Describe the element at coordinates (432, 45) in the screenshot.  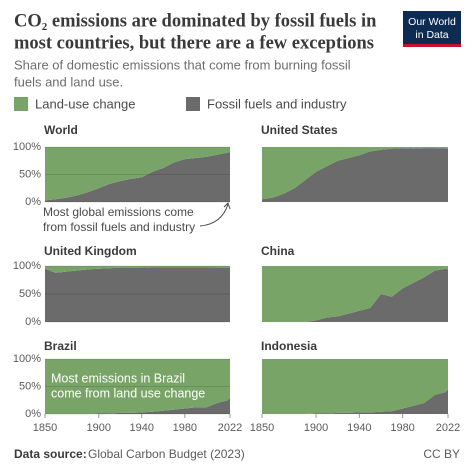
I see `logo-stripe` at that location.